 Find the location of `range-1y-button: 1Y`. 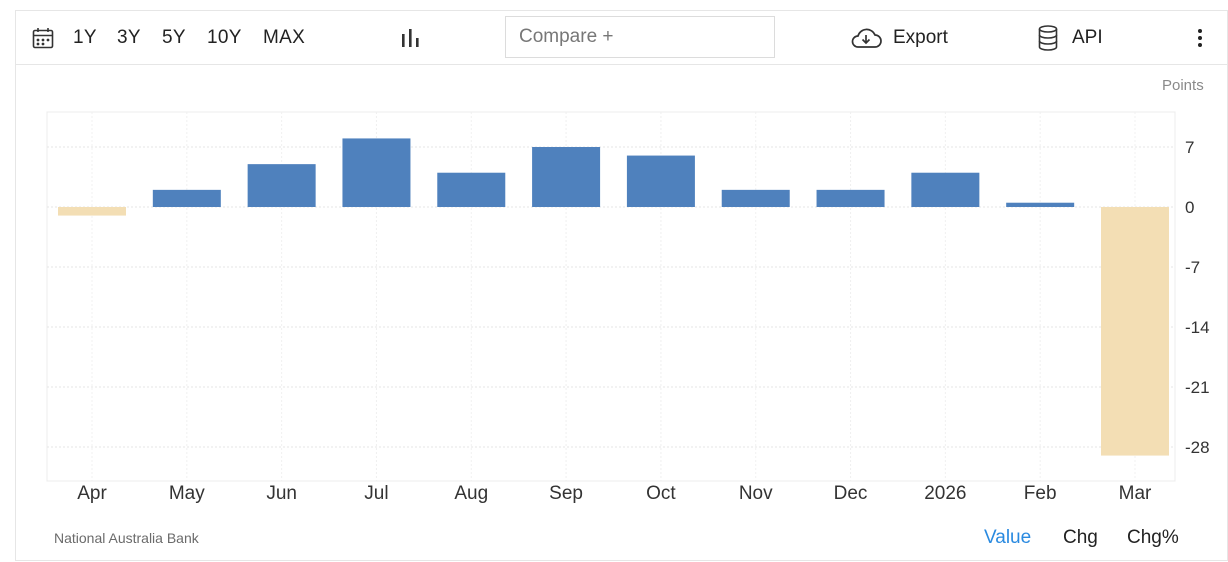

range-1y-button: 1Y is located at coordinates (85, 37).